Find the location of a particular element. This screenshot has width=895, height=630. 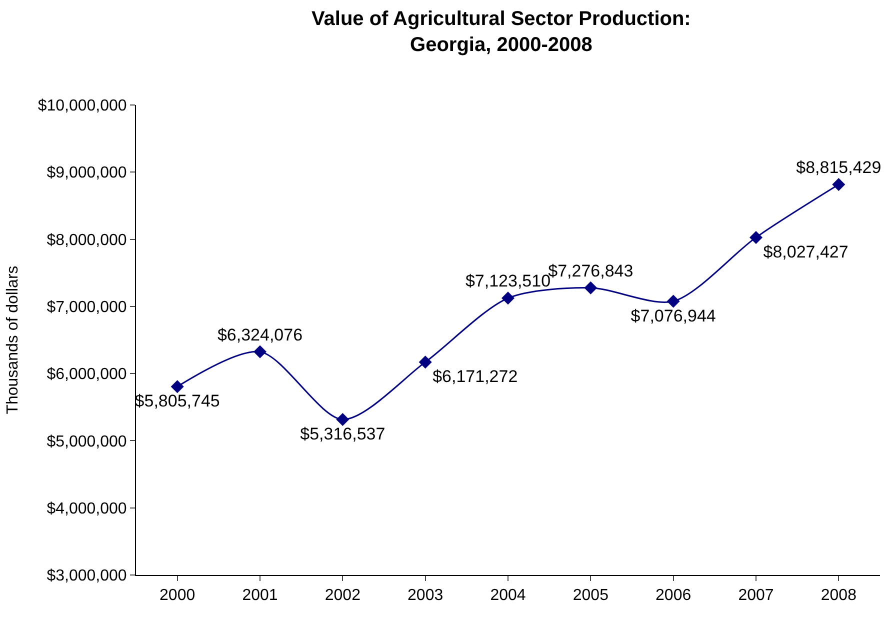

data-label: $8,027,427 is located at coordinates (805, 252).